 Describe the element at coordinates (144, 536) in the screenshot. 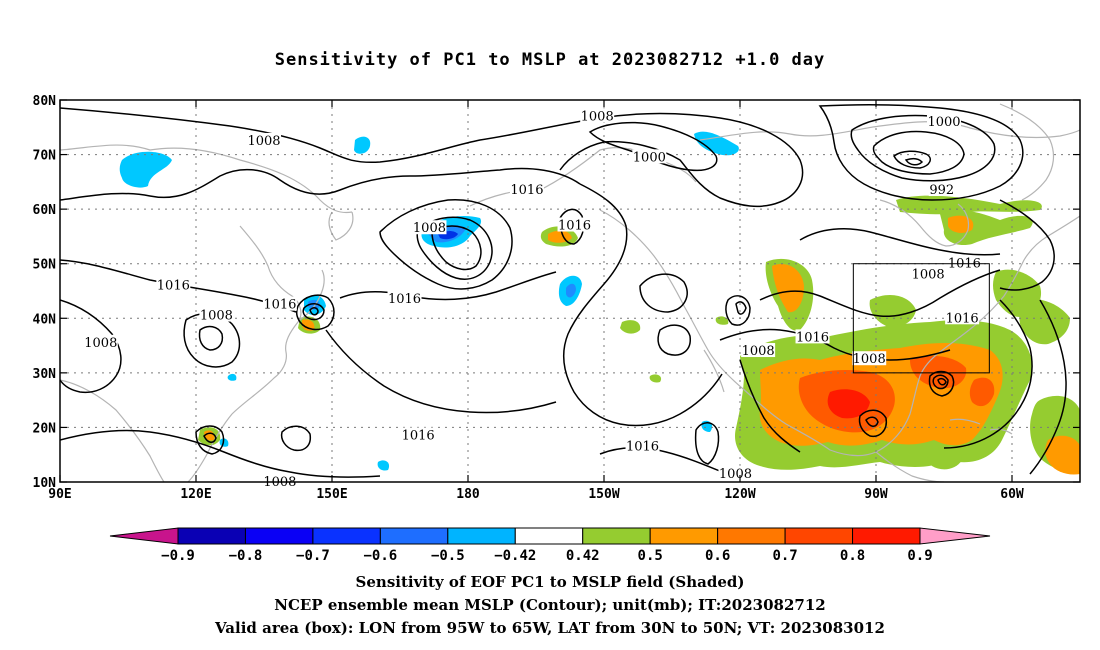

I see `colorbar-low-triangle` at that location.